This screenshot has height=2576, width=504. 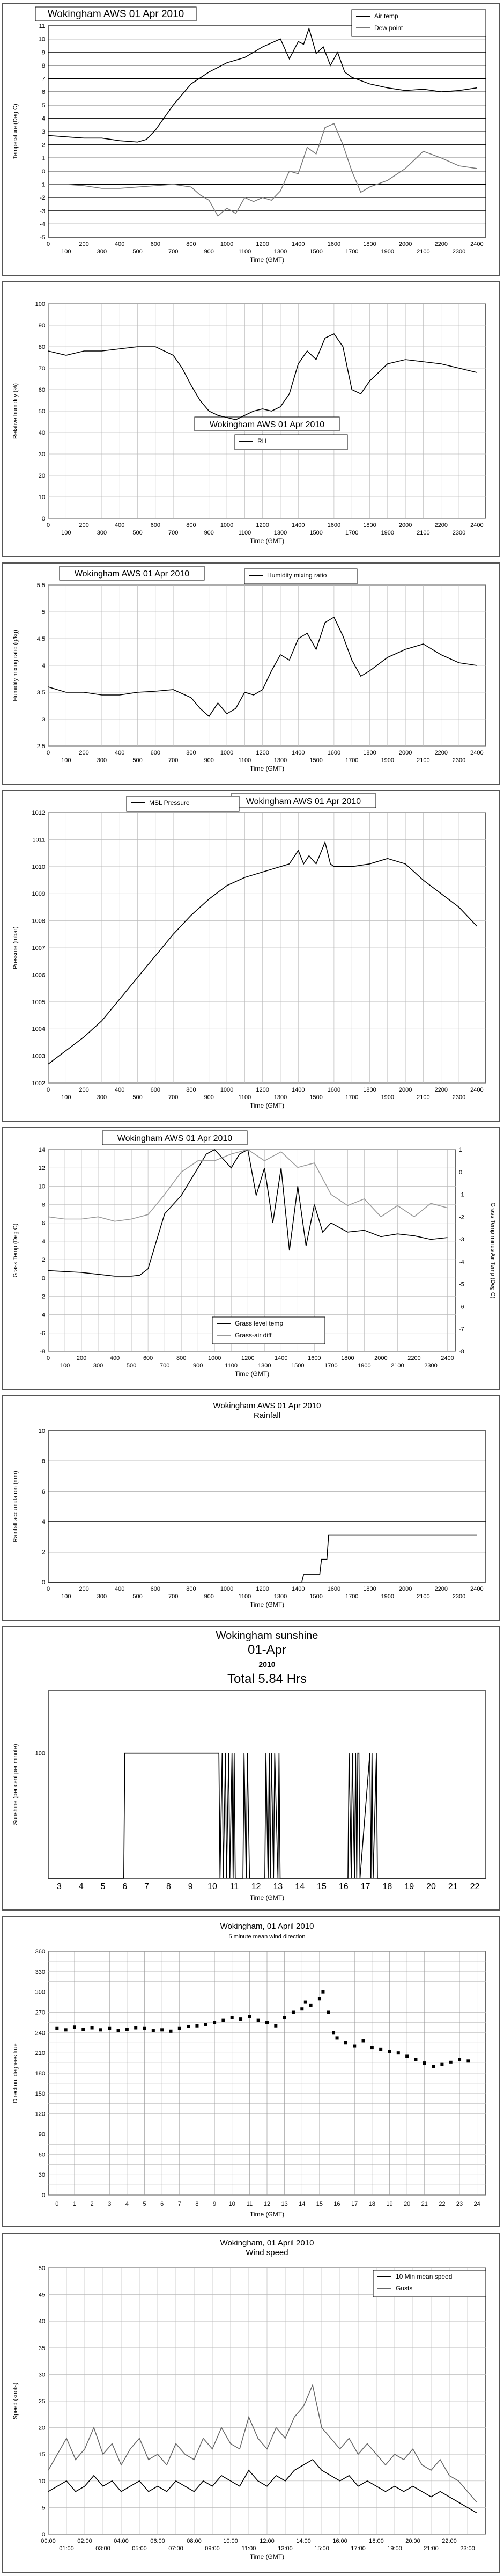 What do you see at coordinates (43, 2508) in the screenshot?
I see `y-tick-label: 5` at bounding box center [43, 2508].